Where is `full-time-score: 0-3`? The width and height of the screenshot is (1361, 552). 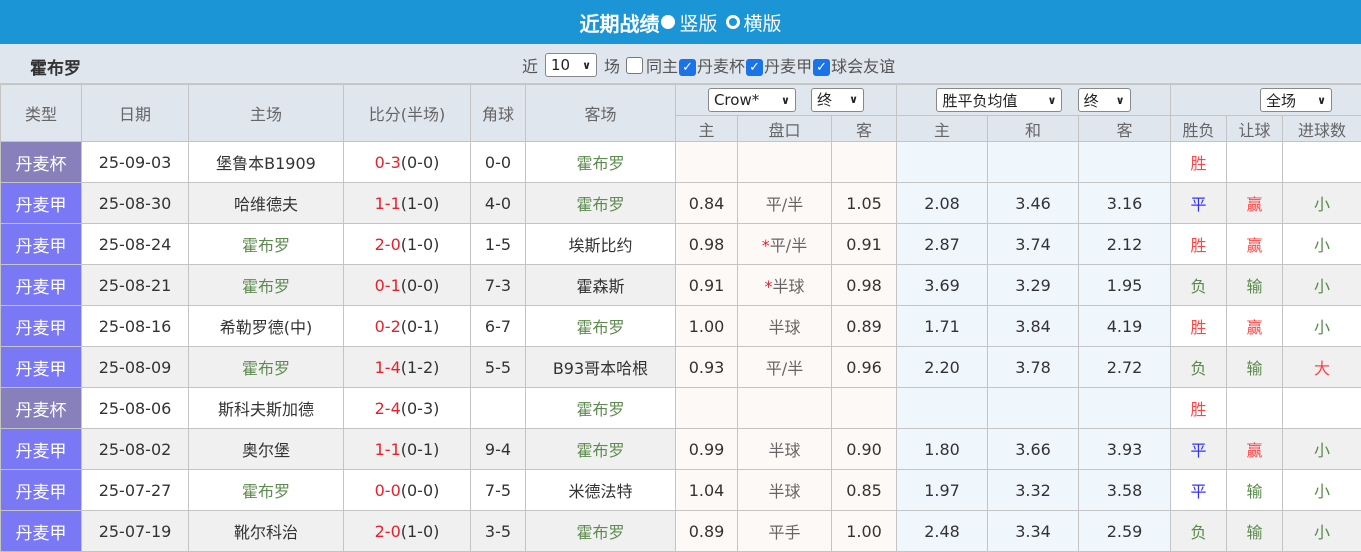 full-time-score: 0-3 is located at coordinates (387, 162).